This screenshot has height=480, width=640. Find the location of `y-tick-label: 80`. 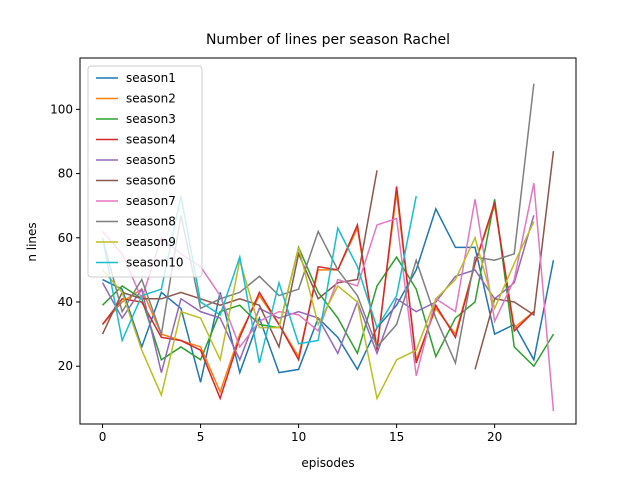

y-tick-label: 80 is located at coordinates (65, 174).